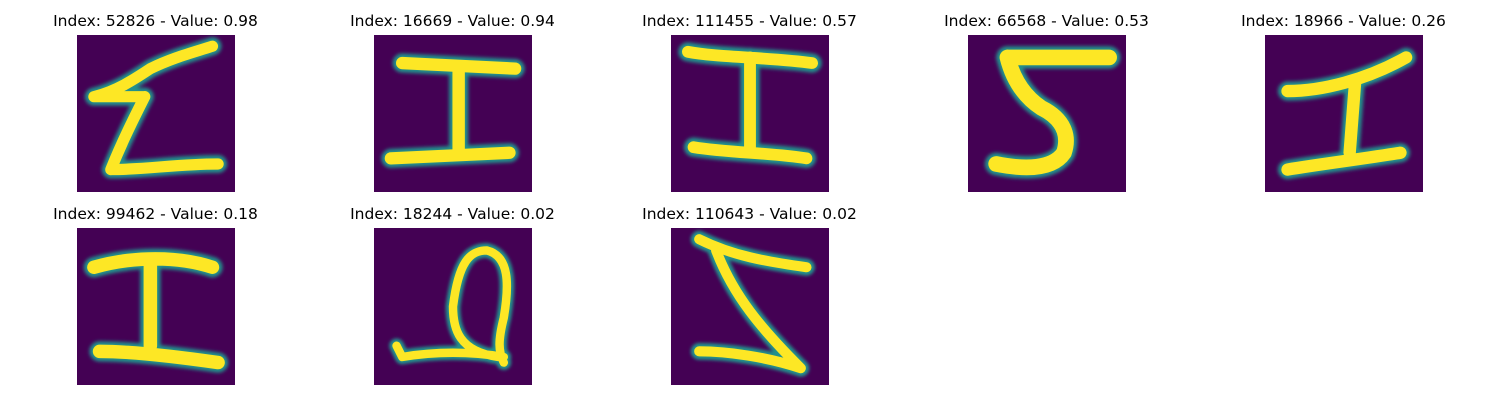  I want to click on sample-title: Index: 18966 - Value: 0.26, so click(1343, 21).